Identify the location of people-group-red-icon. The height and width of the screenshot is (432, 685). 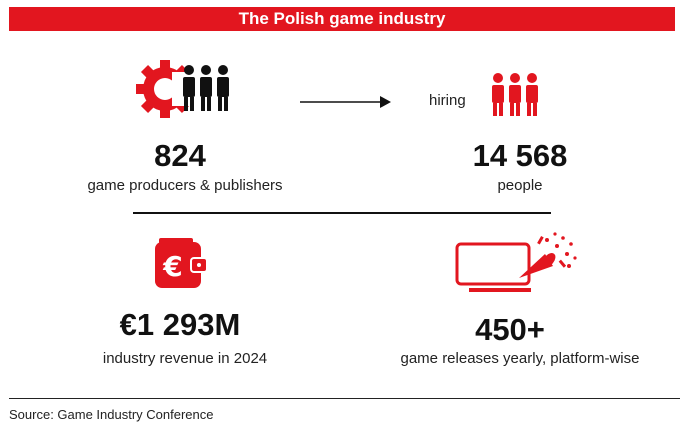
(515, 94).